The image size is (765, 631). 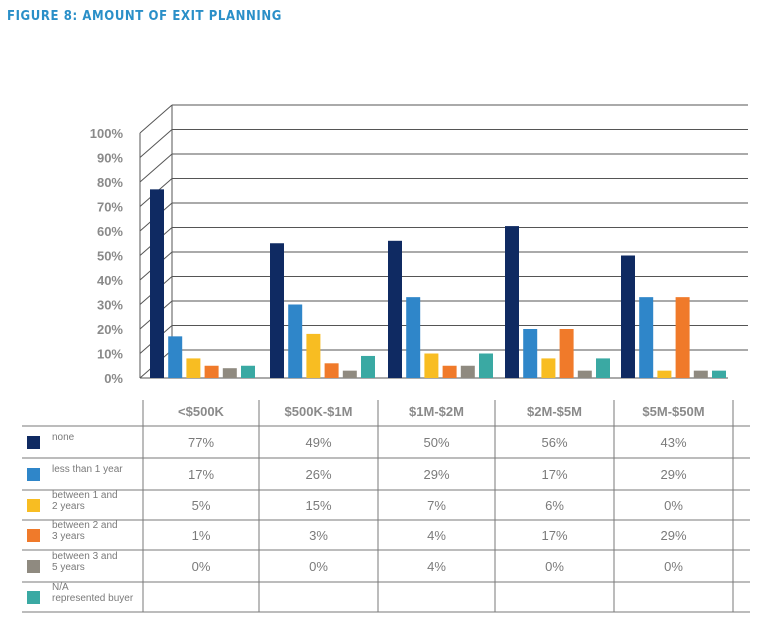 I want to click on table-cell: 49%, so click(x=318, y=442).